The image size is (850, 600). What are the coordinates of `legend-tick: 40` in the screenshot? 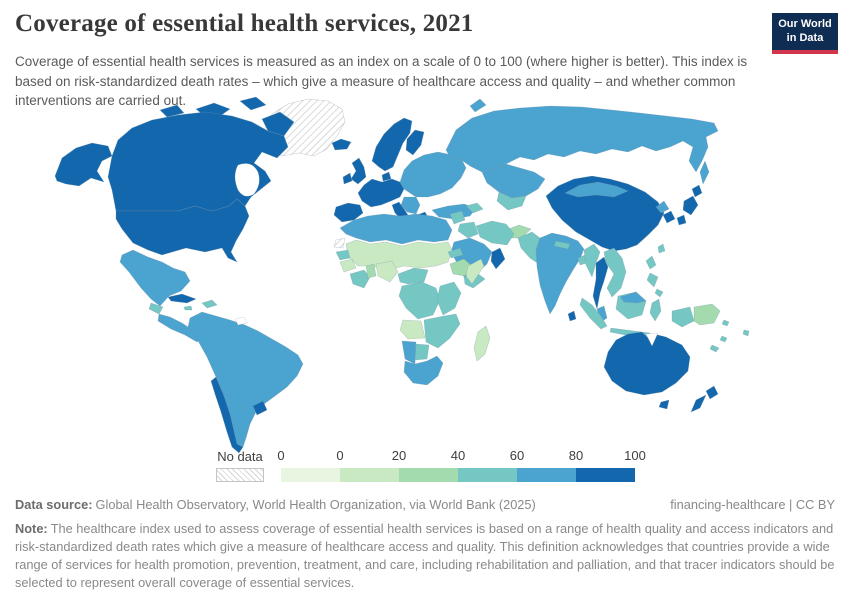 It's located at (458, 455).